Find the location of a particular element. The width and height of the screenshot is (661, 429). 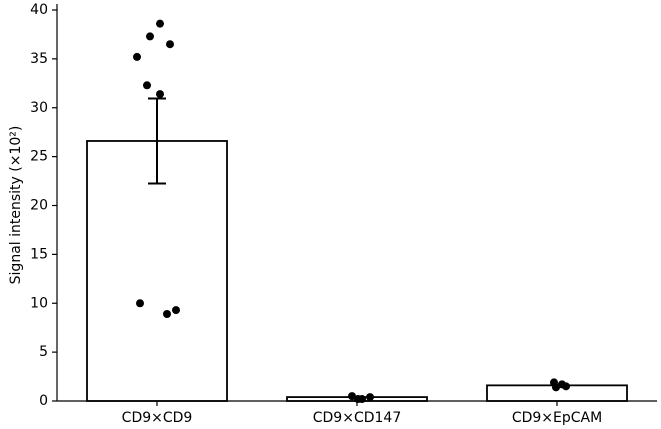

y-tick-label: 5 is located at coordinates (43, 352).